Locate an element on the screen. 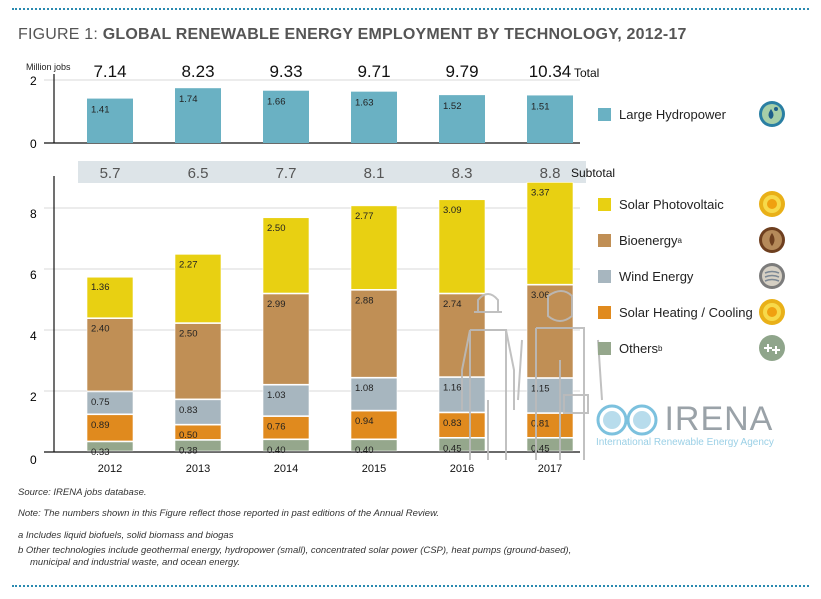  bottom-dotted-divider is located at coordinates (410, 586).